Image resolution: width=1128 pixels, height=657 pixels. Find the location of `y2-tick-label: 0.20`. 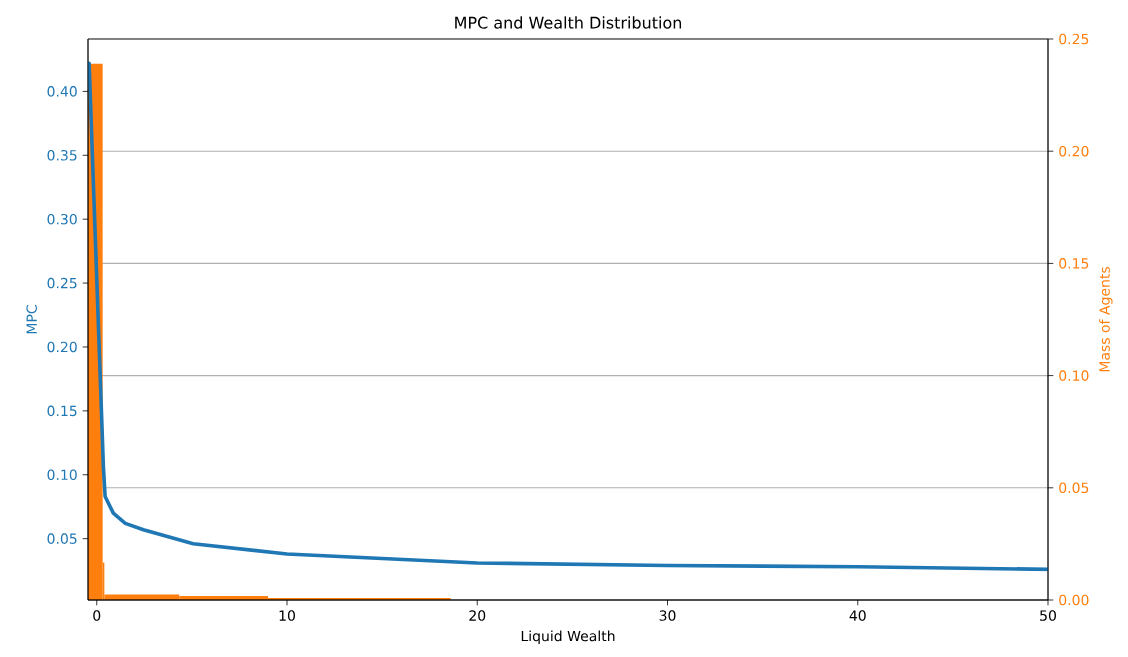

y2-tick-label: 0.20 is located at coordinates (1074, 151).